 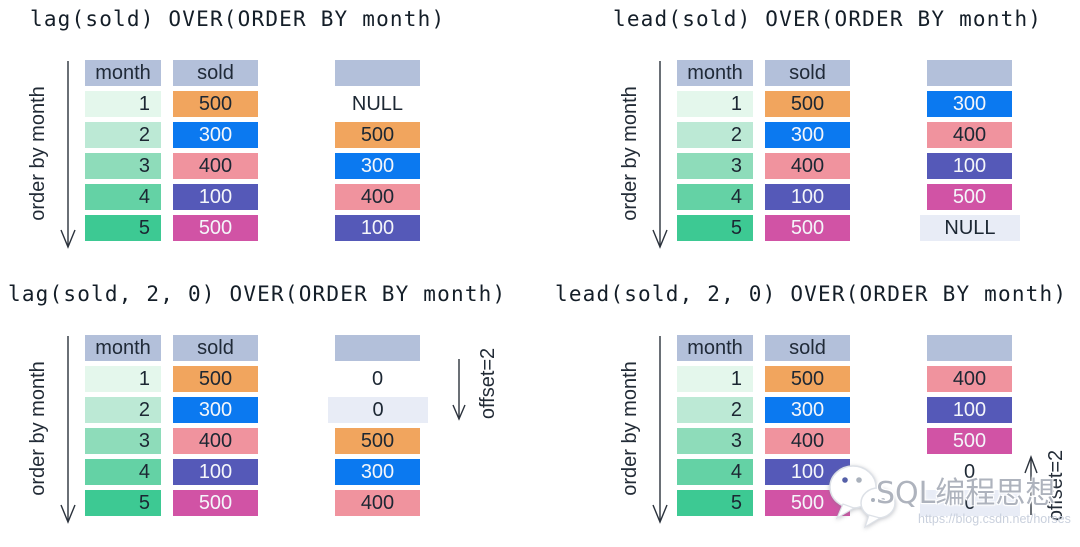 I want to click on watermark: SQL编程思想 https://blog.csdn.net/horses, so click(x=950, y=496).